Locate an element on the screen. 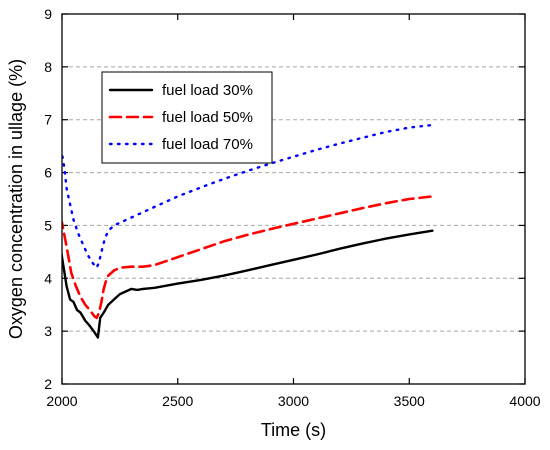 The width and height of the screenshot is (550, 450). legend-box is located at coordinates (187, 117).